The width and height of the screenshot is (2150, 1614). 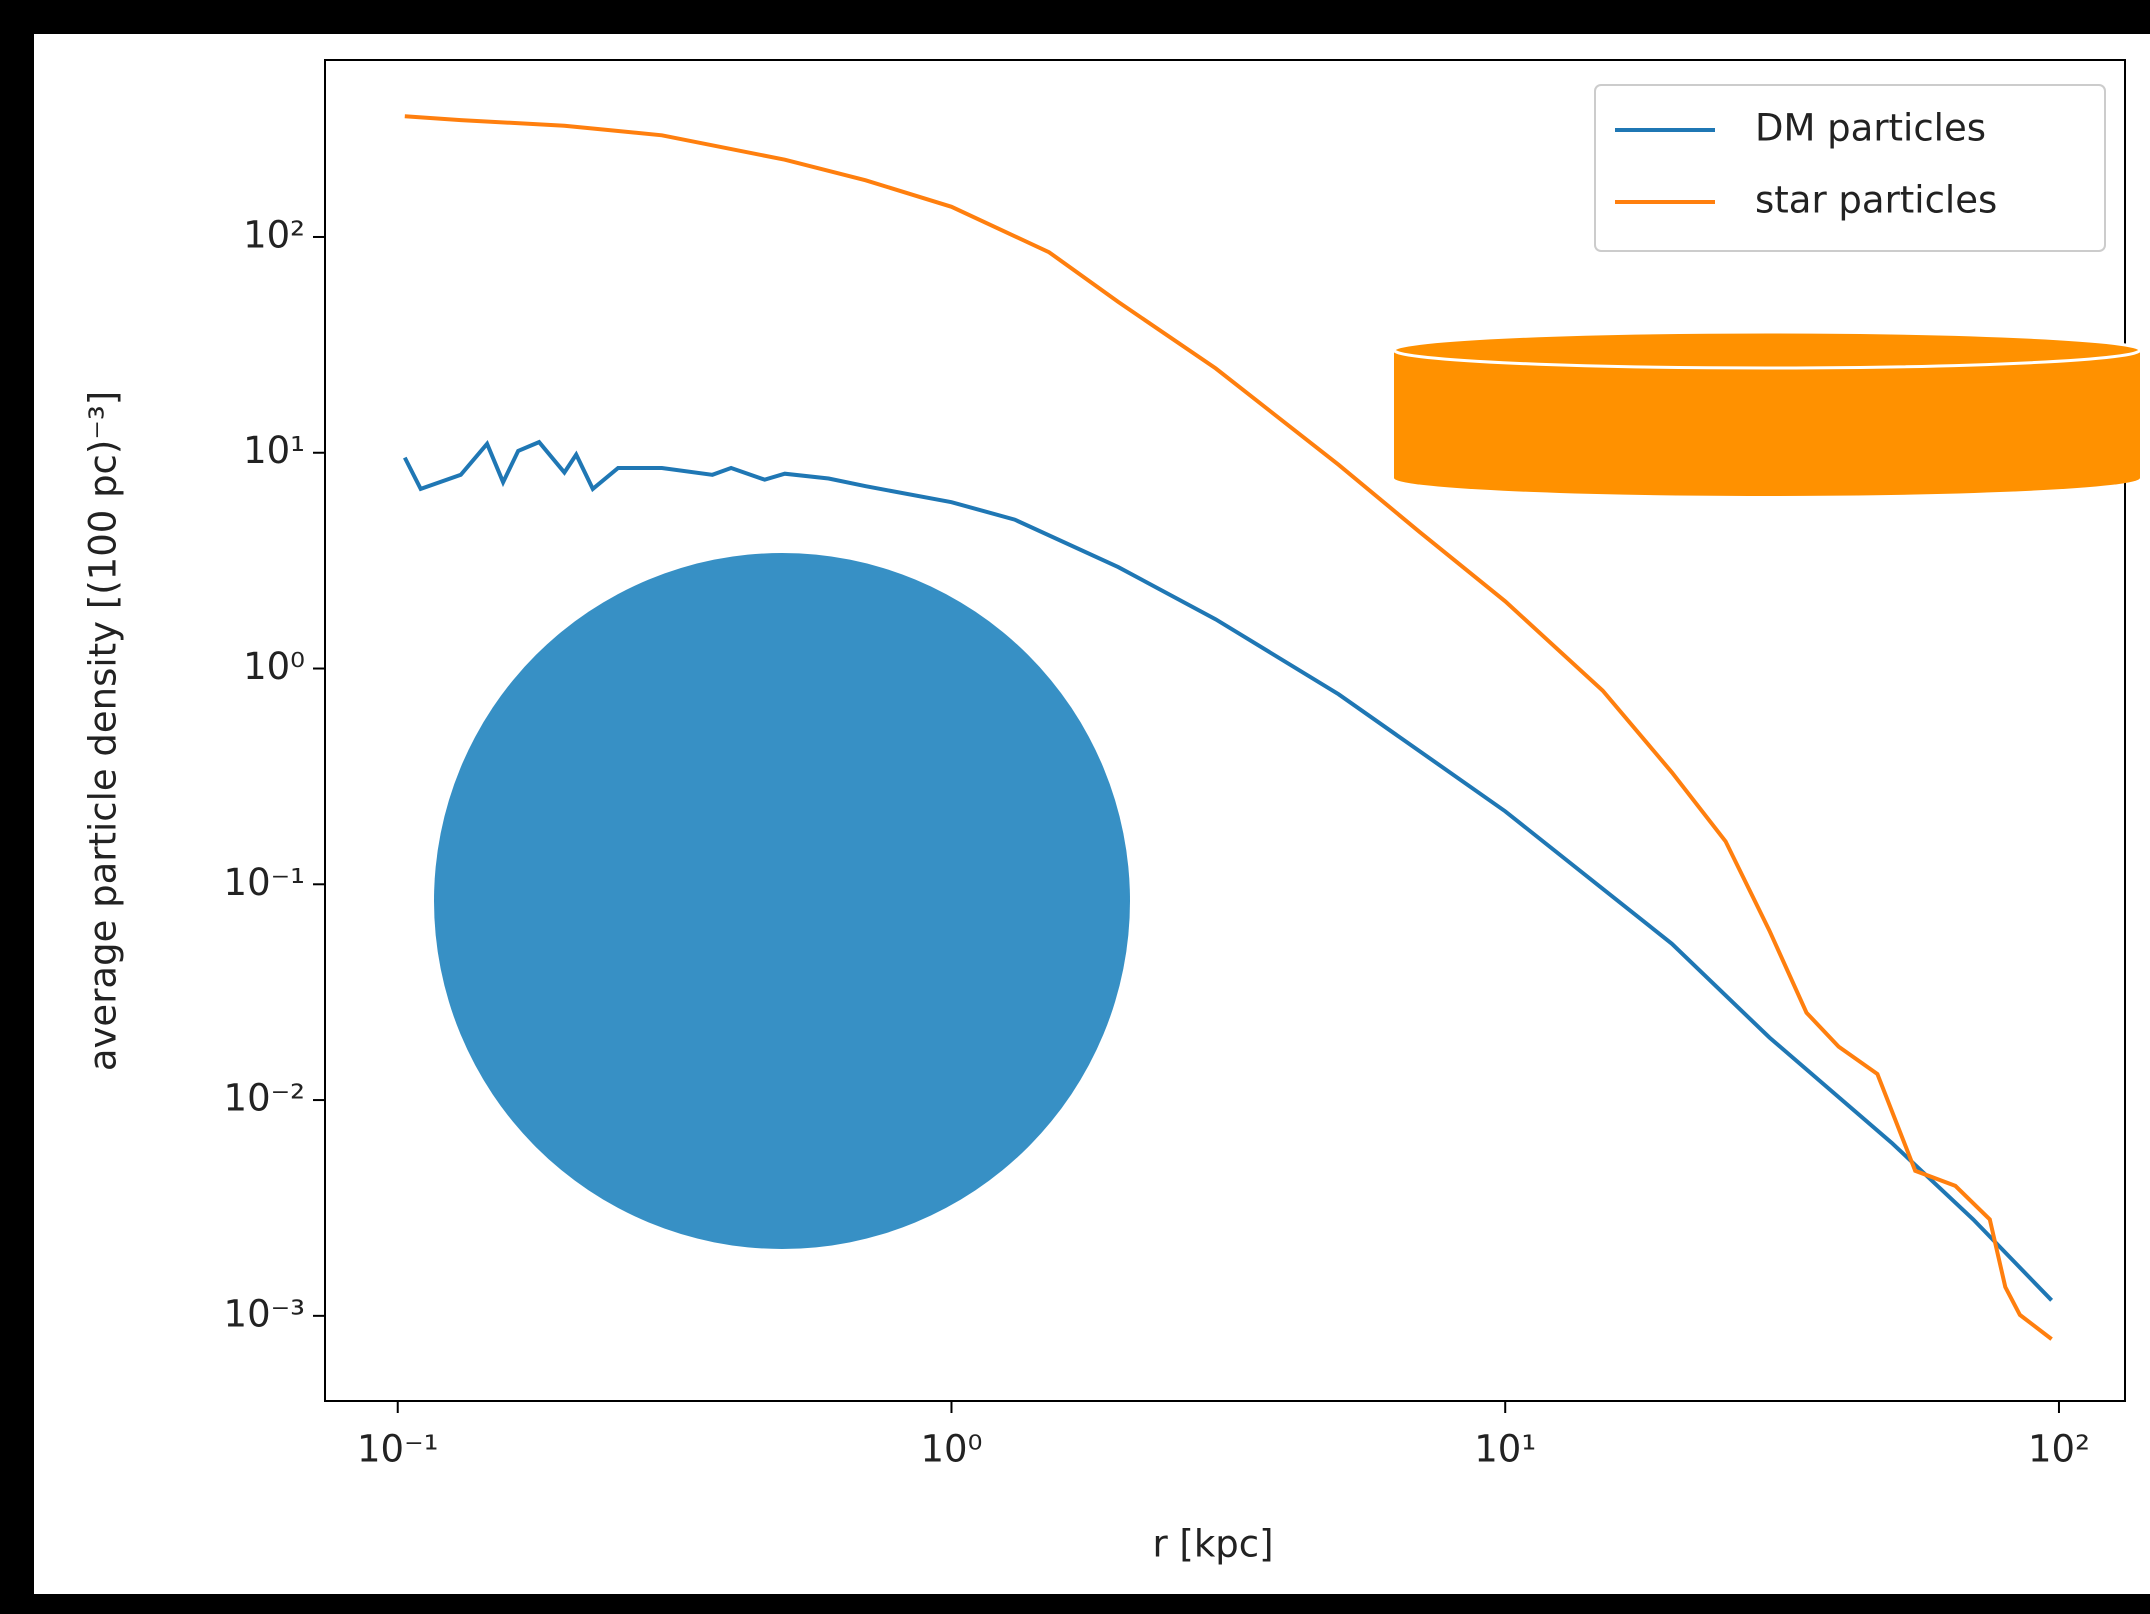 I want to click on x-axis-label: r [kpc], so click(x=1212, y=1544).